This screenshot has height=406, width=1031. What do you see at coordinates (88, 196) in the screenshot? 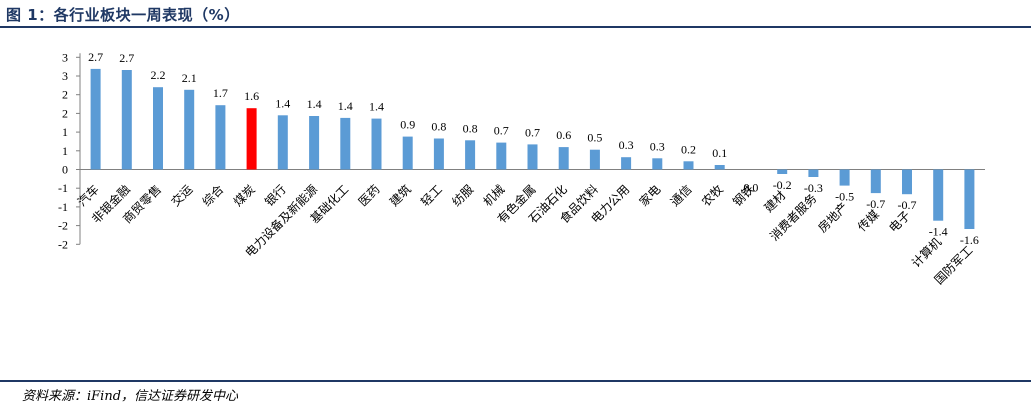
I see `category-label: 汽车` at bounding box center [88, 196].